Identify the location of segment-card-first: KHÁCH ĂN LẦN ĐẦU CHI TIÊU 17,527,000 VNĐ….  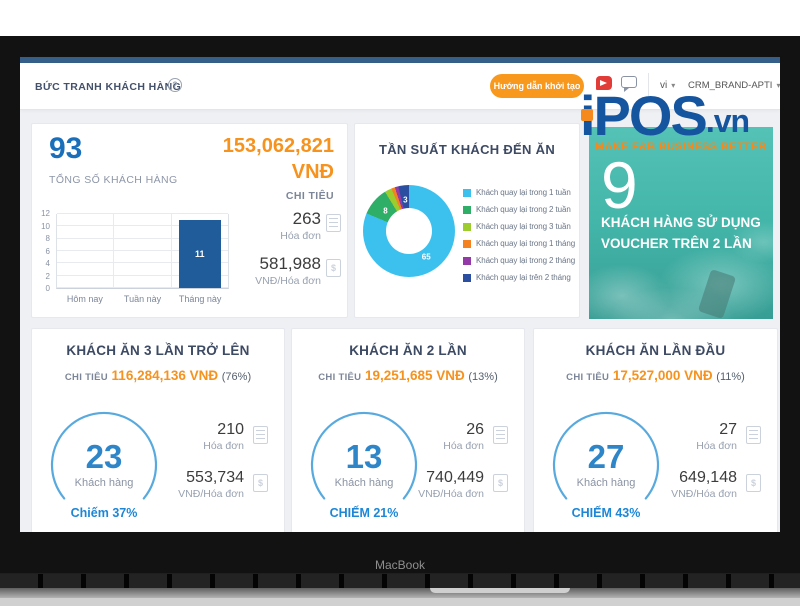
(655, 430).